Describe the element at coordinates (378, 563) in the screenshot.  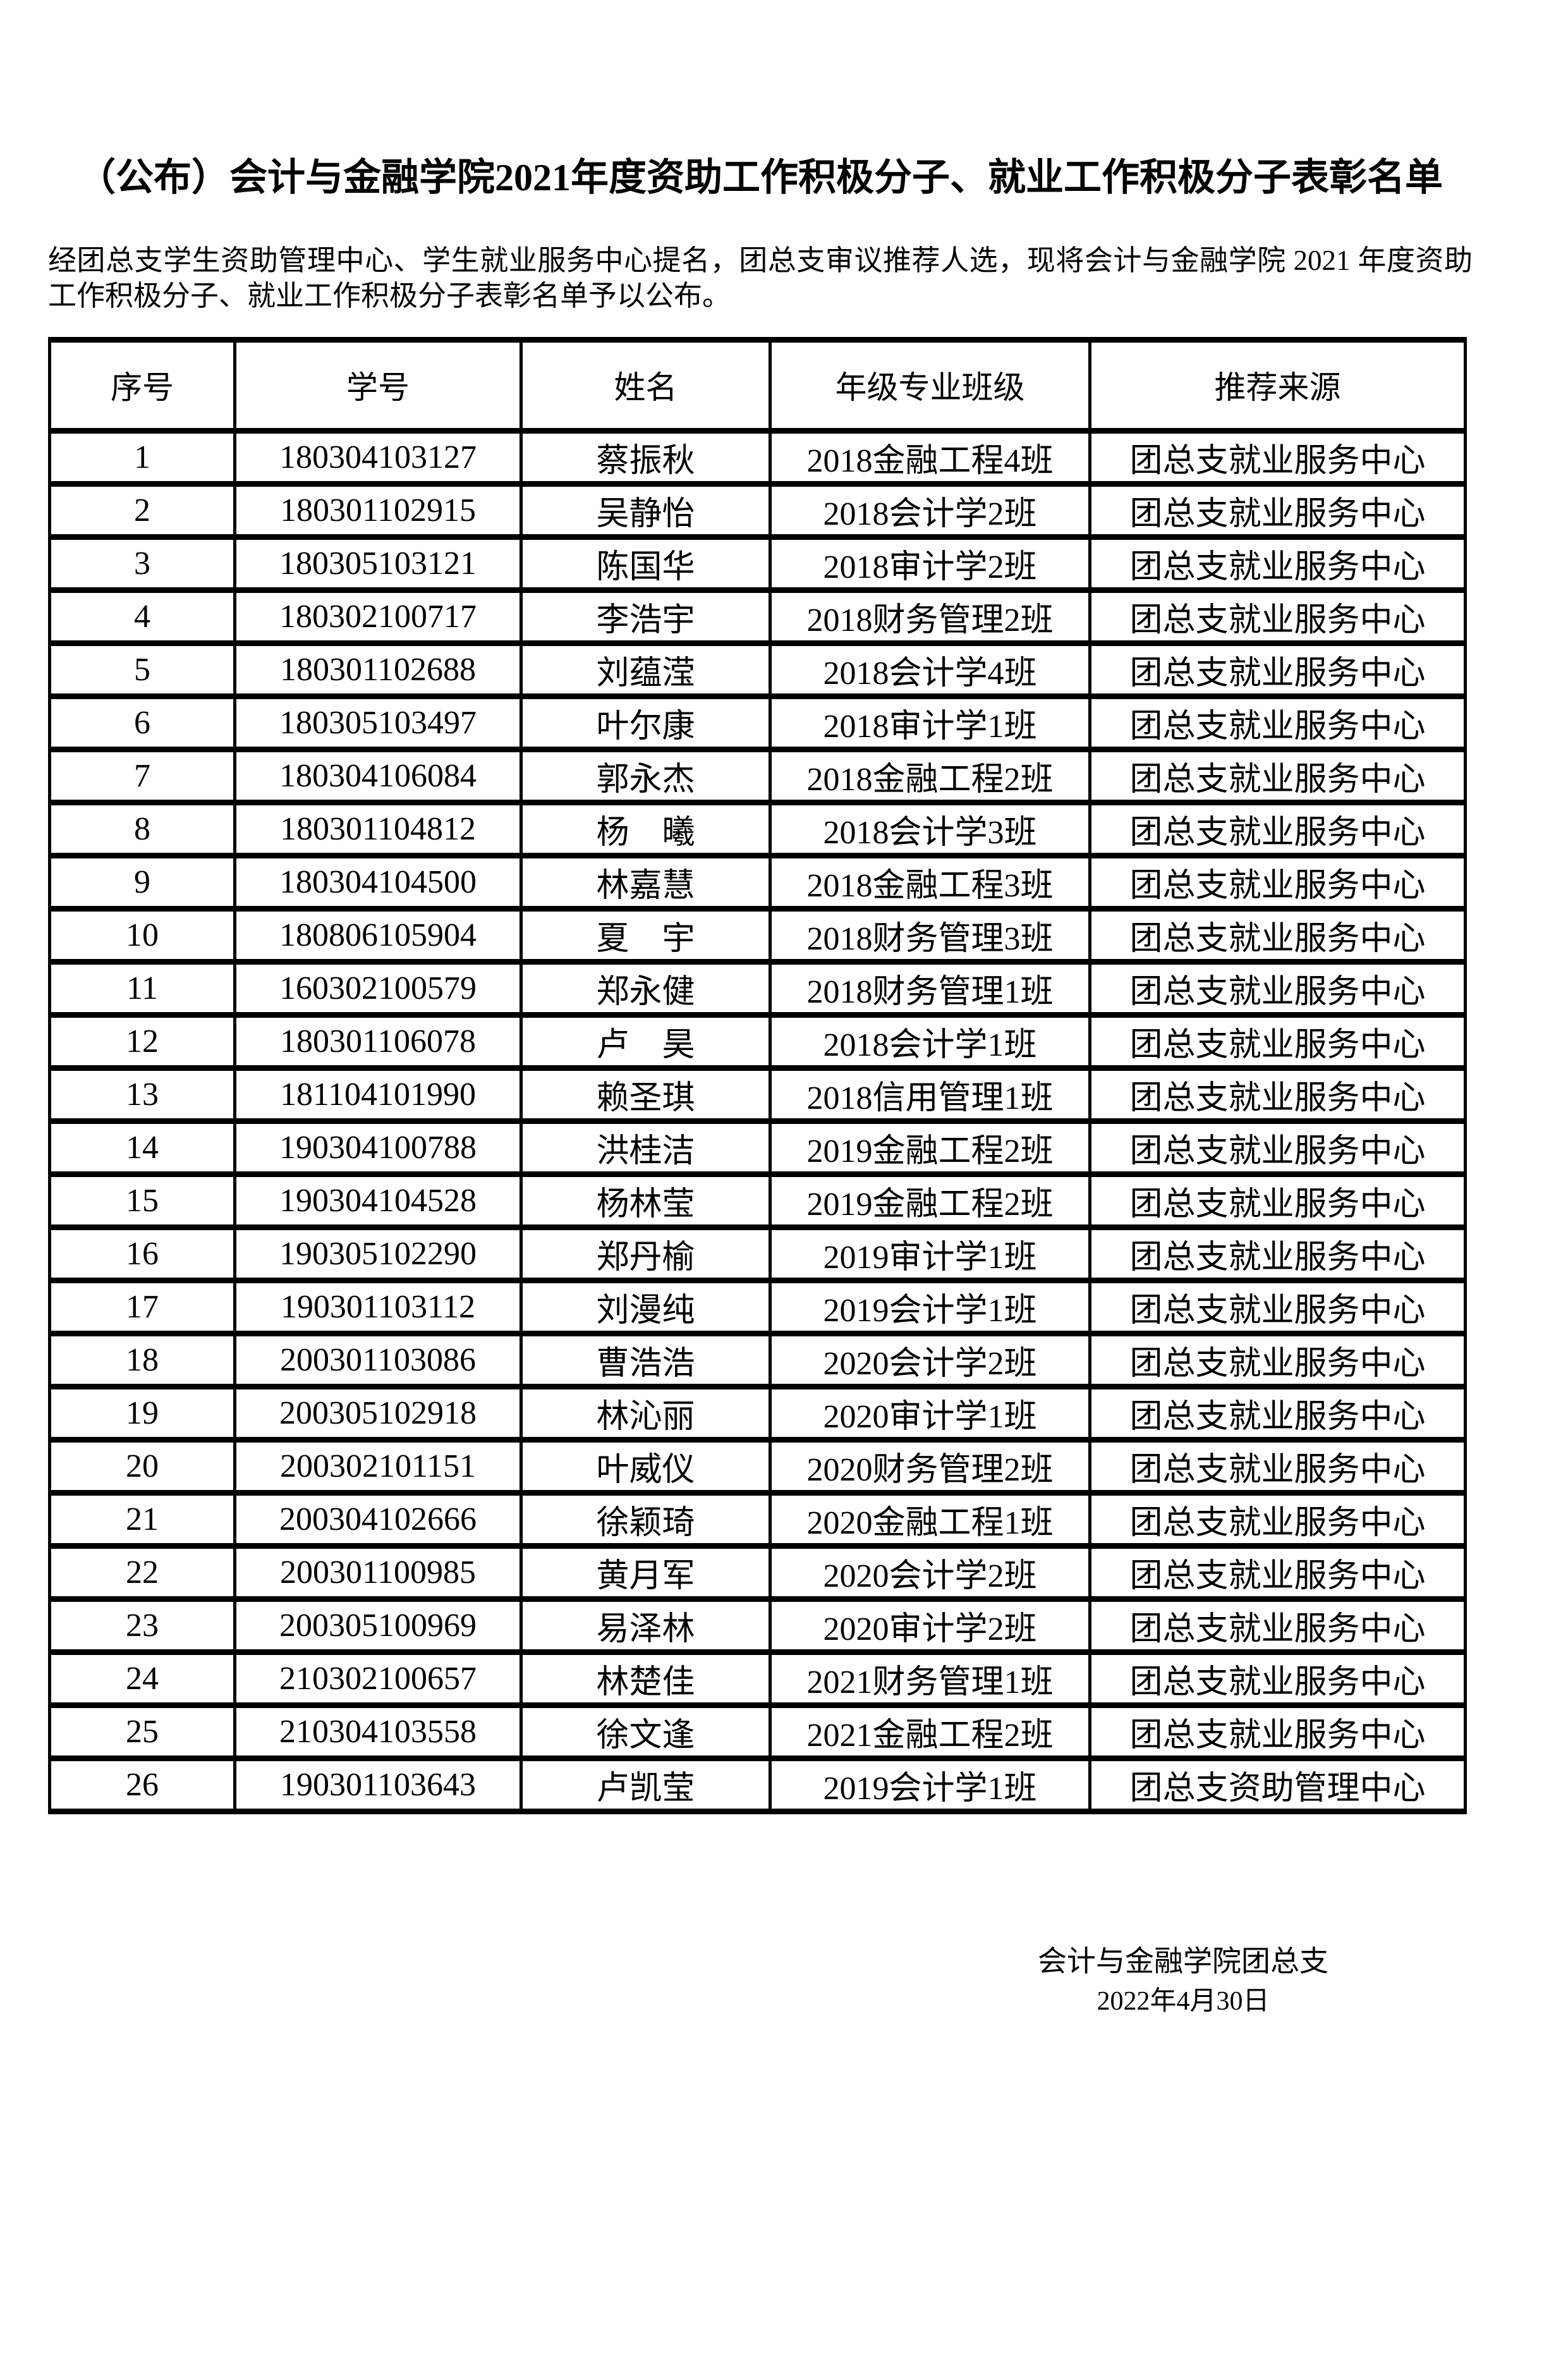
I see `table-cell: 180305103121` at that location.